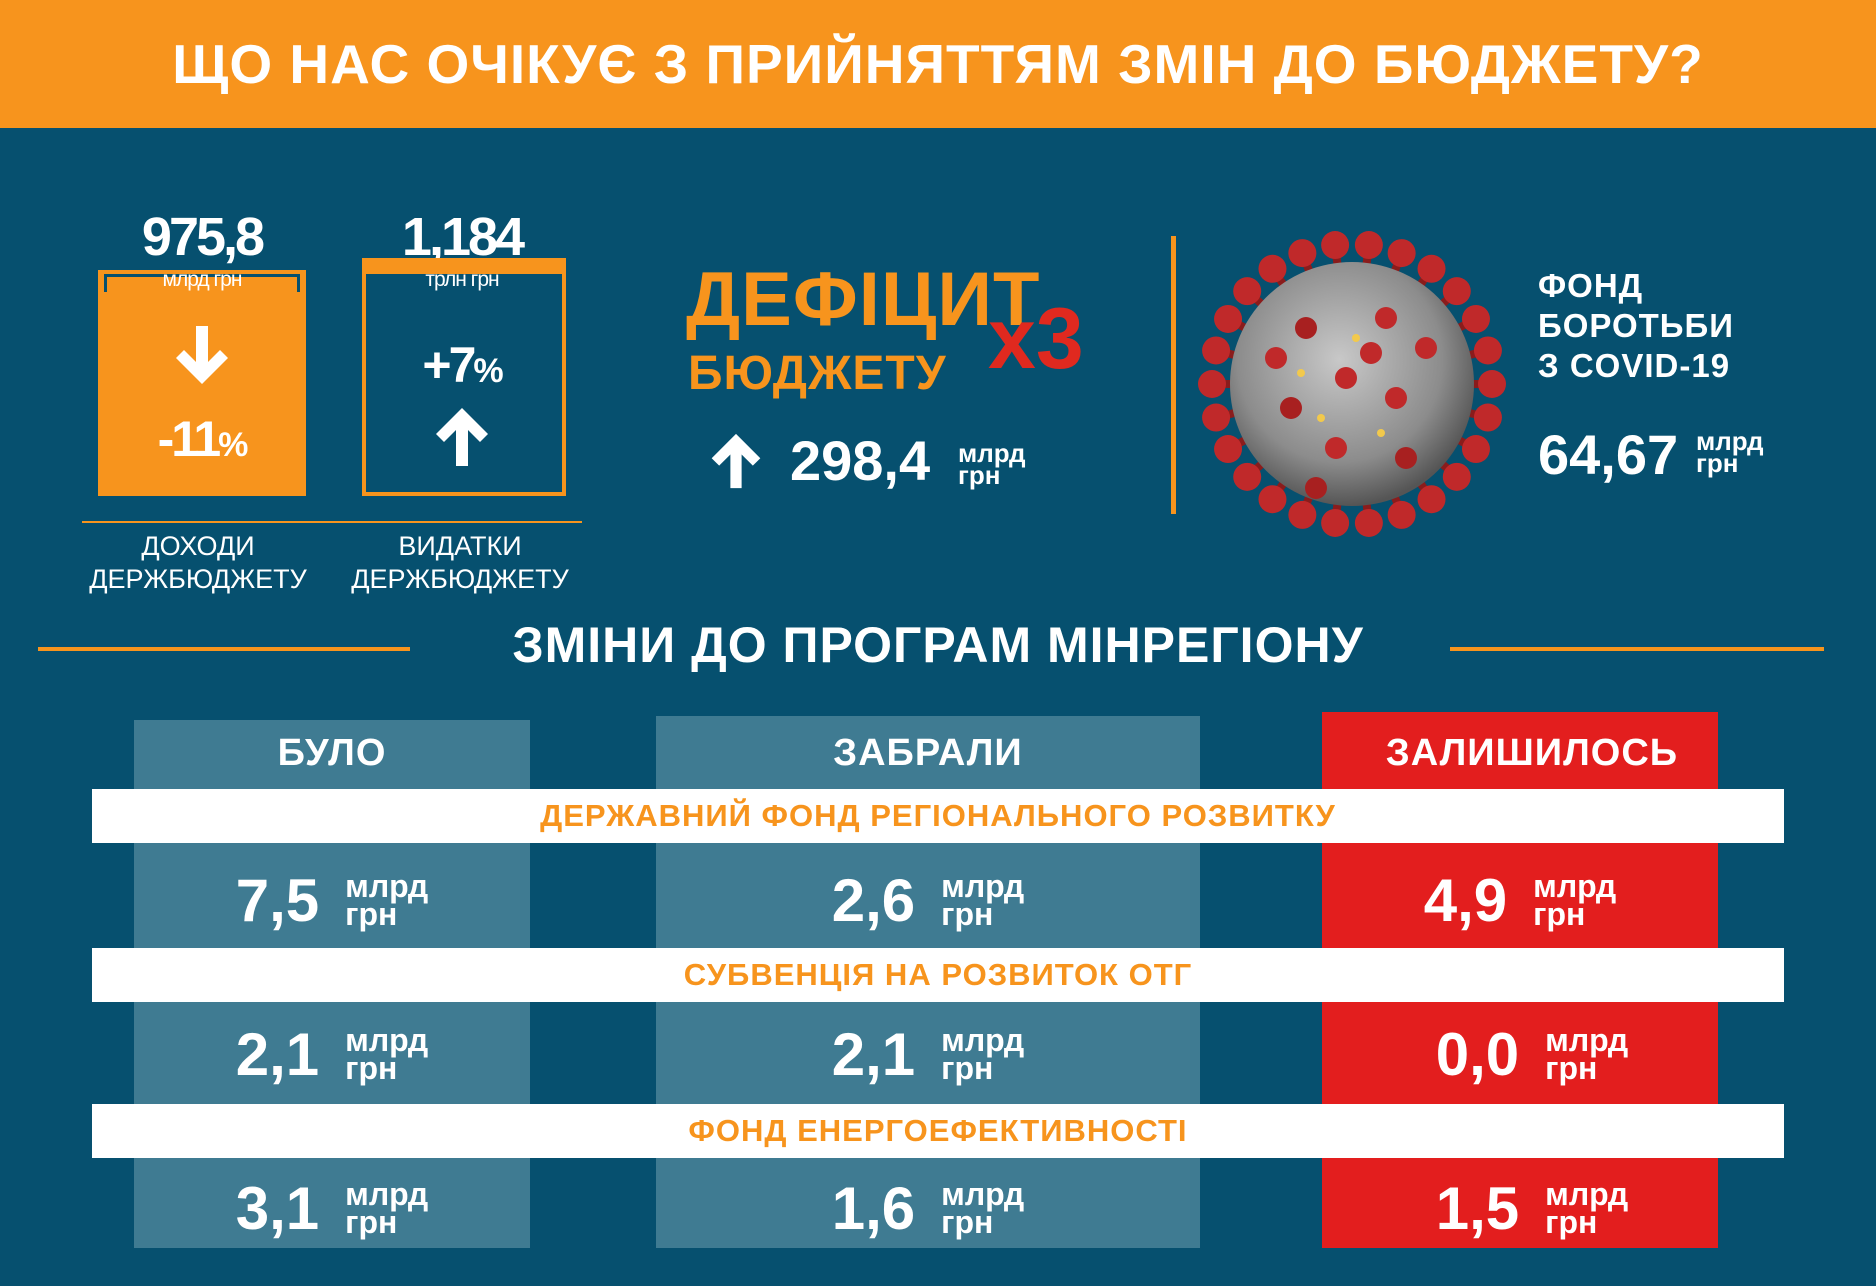 Image resolution: width=1876 pixels, height=1286 pixels. Describe the element at coordinates (464, 266) in the screenshot. I see `expenses-box-top` at that location.